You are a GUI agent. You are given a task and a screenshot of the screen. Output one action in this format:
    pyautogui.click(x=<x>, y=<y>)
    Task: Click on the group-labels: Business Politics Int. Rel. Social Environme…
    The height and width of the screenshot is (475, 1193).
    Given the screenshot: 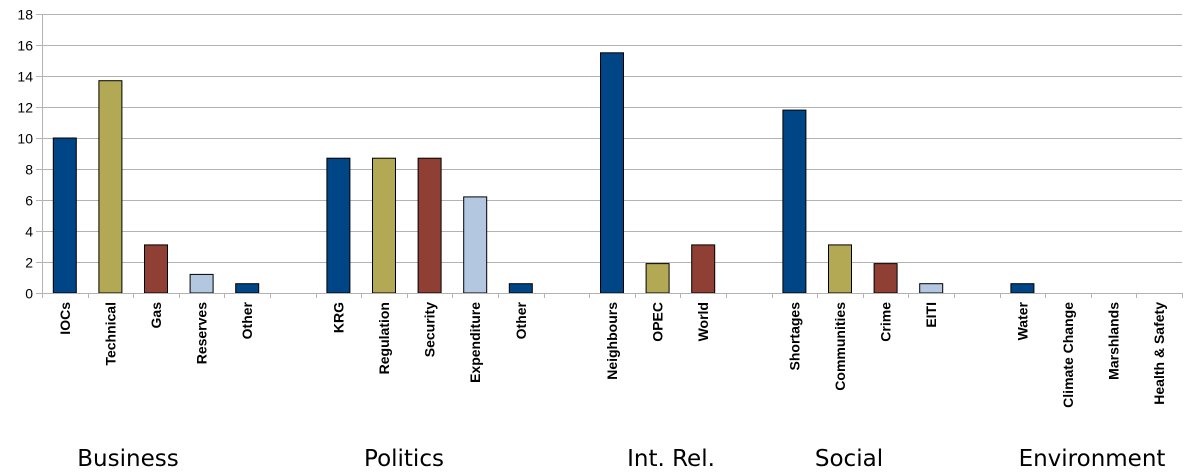 What is the action you would take?
    pyautogui.click(x=621, y=459)
    